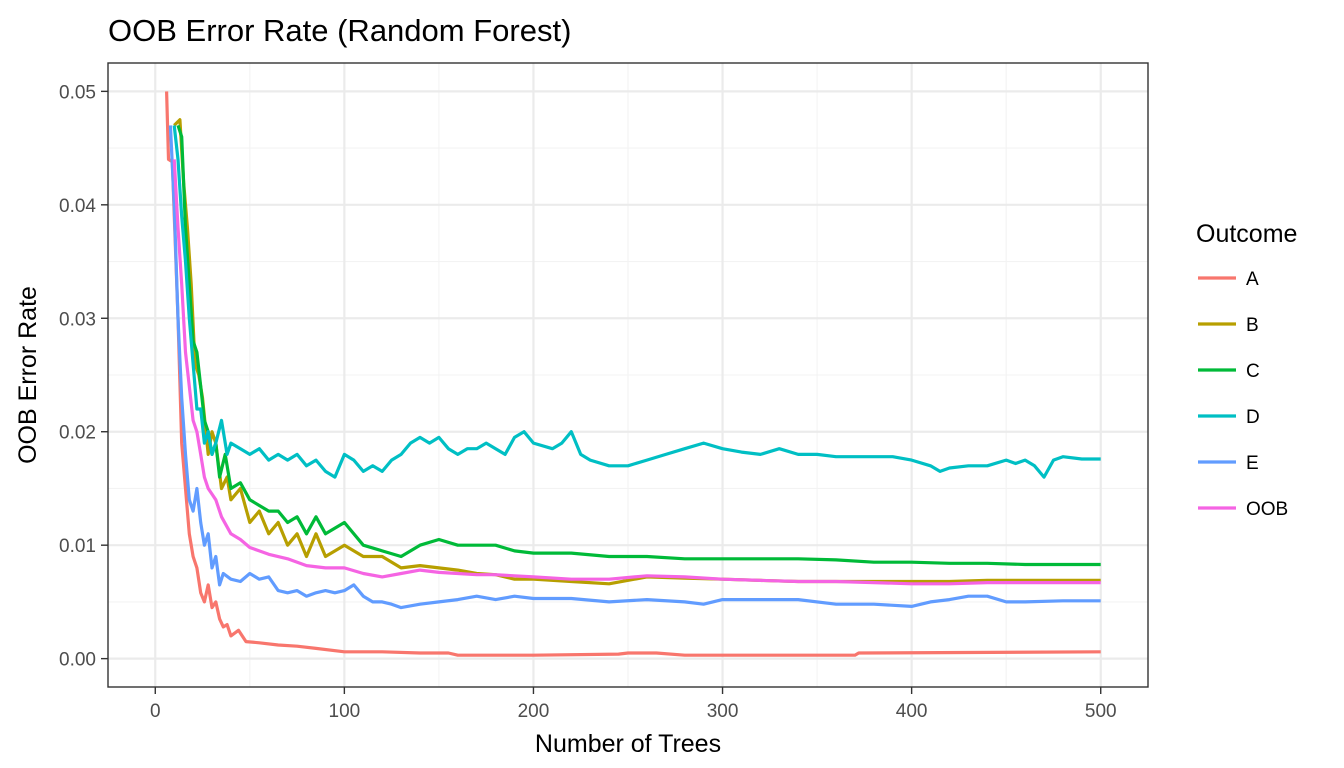 This screenshot has height=768, width=1344. I want to click on x-axis: 0 100 200 300 400 500, so click(633, 704).